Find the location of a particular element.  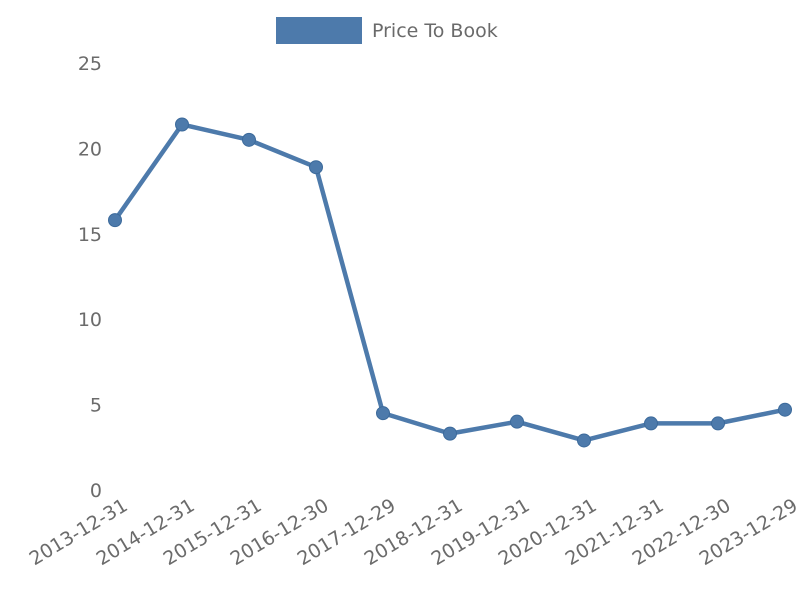

legend: Price To Book is located at coordinates (387, 30).